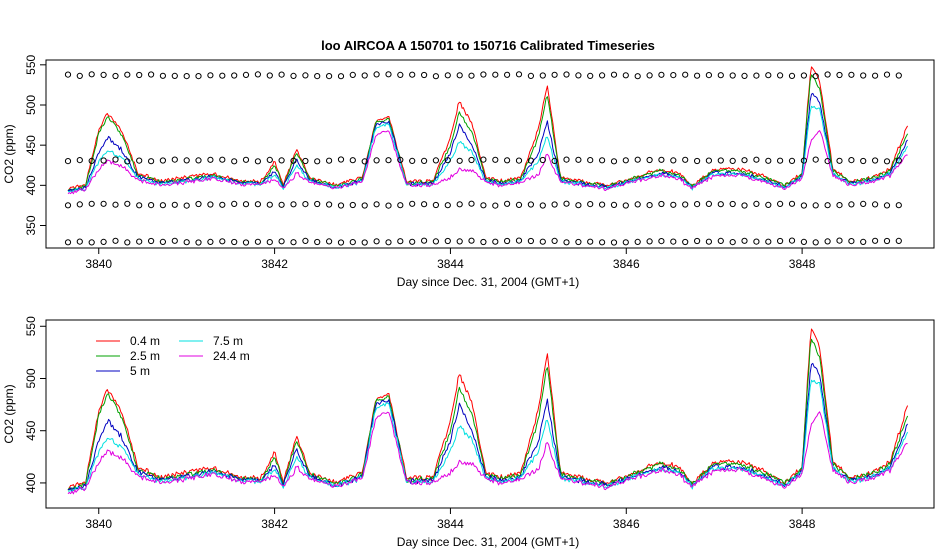 Image resolution: width=950 pixels, height=550 pixels. Describe the element at coordinates (145, 356) in the screenshot. I see `legend-label: 2.5 m` at that location.